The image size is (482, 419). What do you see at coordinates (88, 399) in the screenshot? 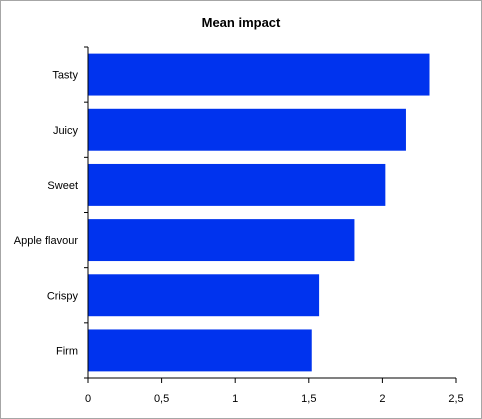
I see `x-tick-label: 0` at bounding box center [88, 399].